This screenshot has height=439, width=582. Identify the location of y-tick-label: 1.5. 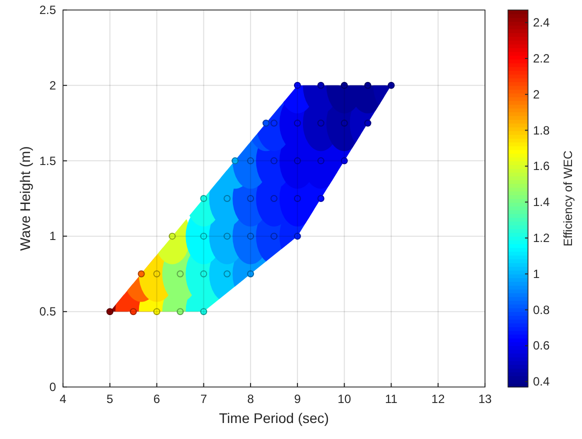
(47, 161).